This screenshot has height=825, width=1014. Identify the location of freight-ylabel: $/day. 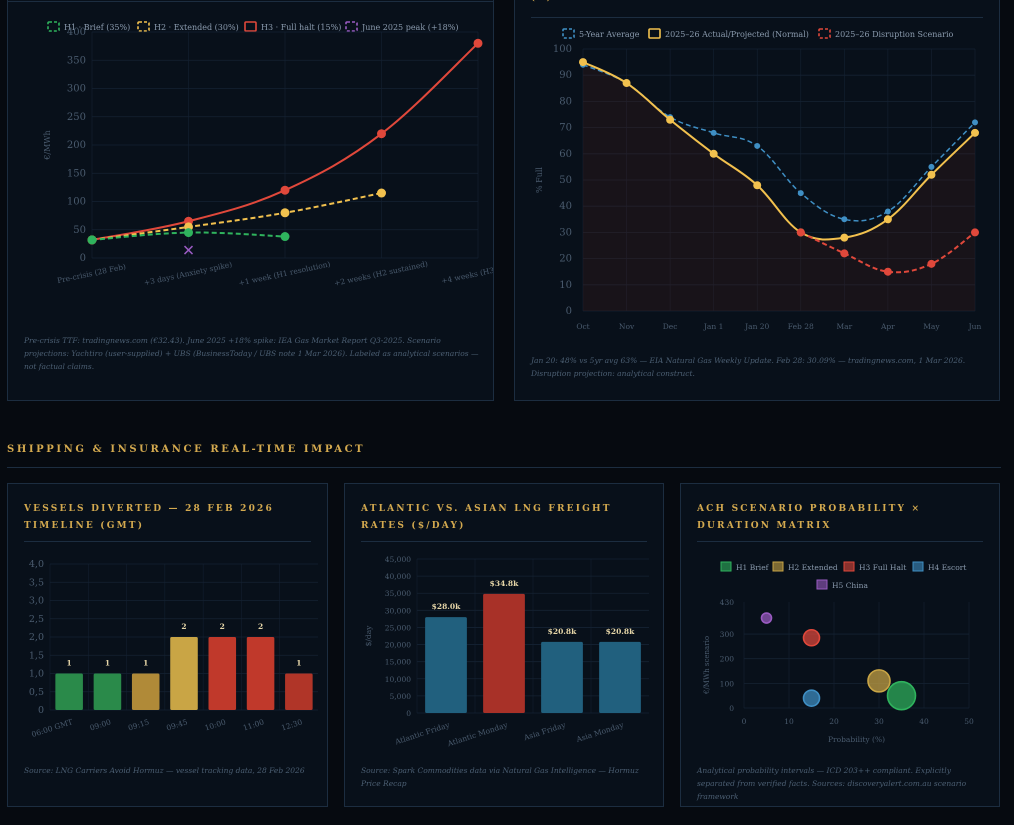
(368, 636).